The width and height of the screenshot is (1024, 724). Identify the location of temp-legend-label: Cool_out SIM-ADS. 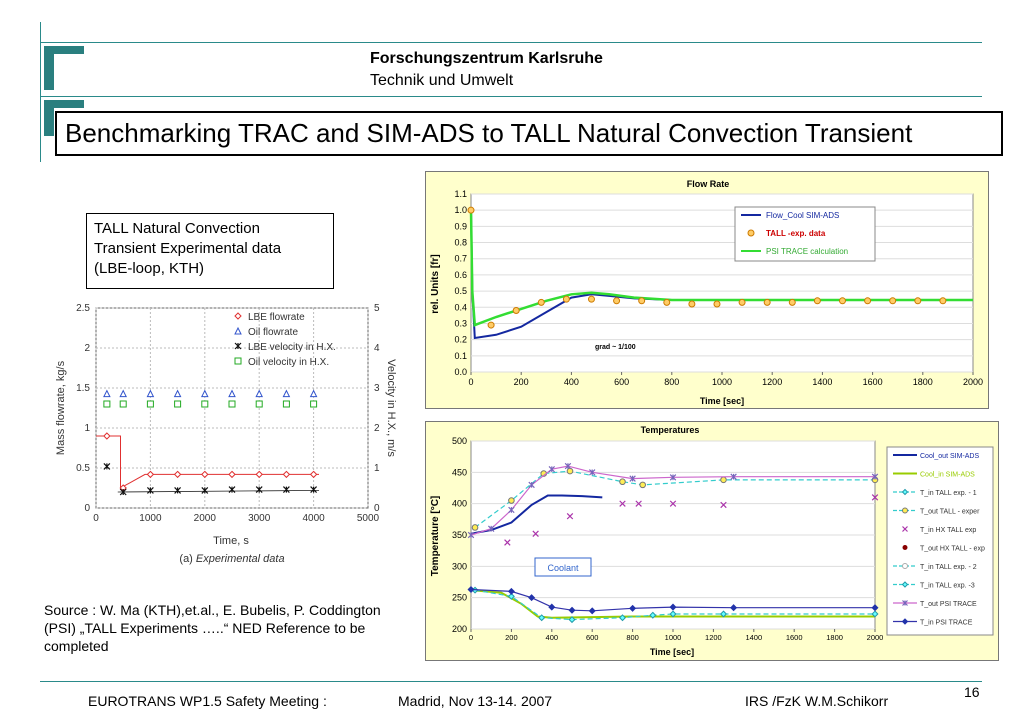
(949, 456).